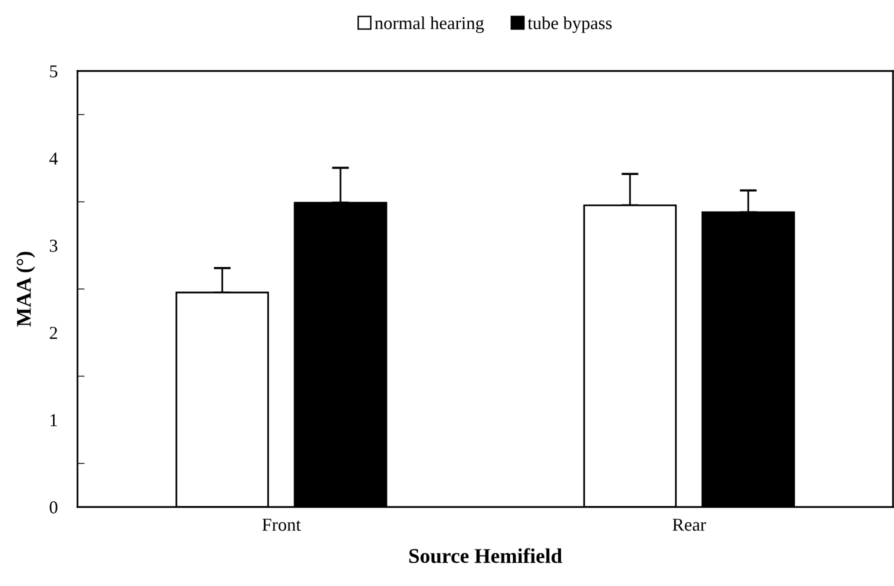 This screenshot has width=894, height=586. What do you see at coordinates (570, 24) in the screenshot?
I see `legend-label: tube bypass` at bounding box center [570, 24].